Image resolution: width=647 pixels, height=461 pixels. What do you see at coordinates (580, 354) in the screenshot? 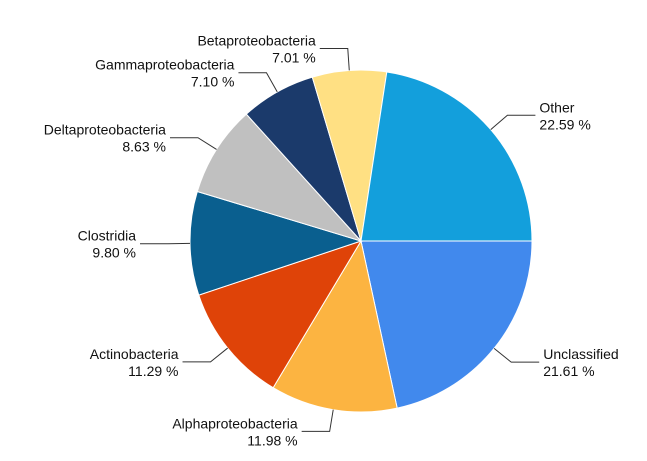
I see `slice-label: Unclassified` at bounding box center [580, 354].